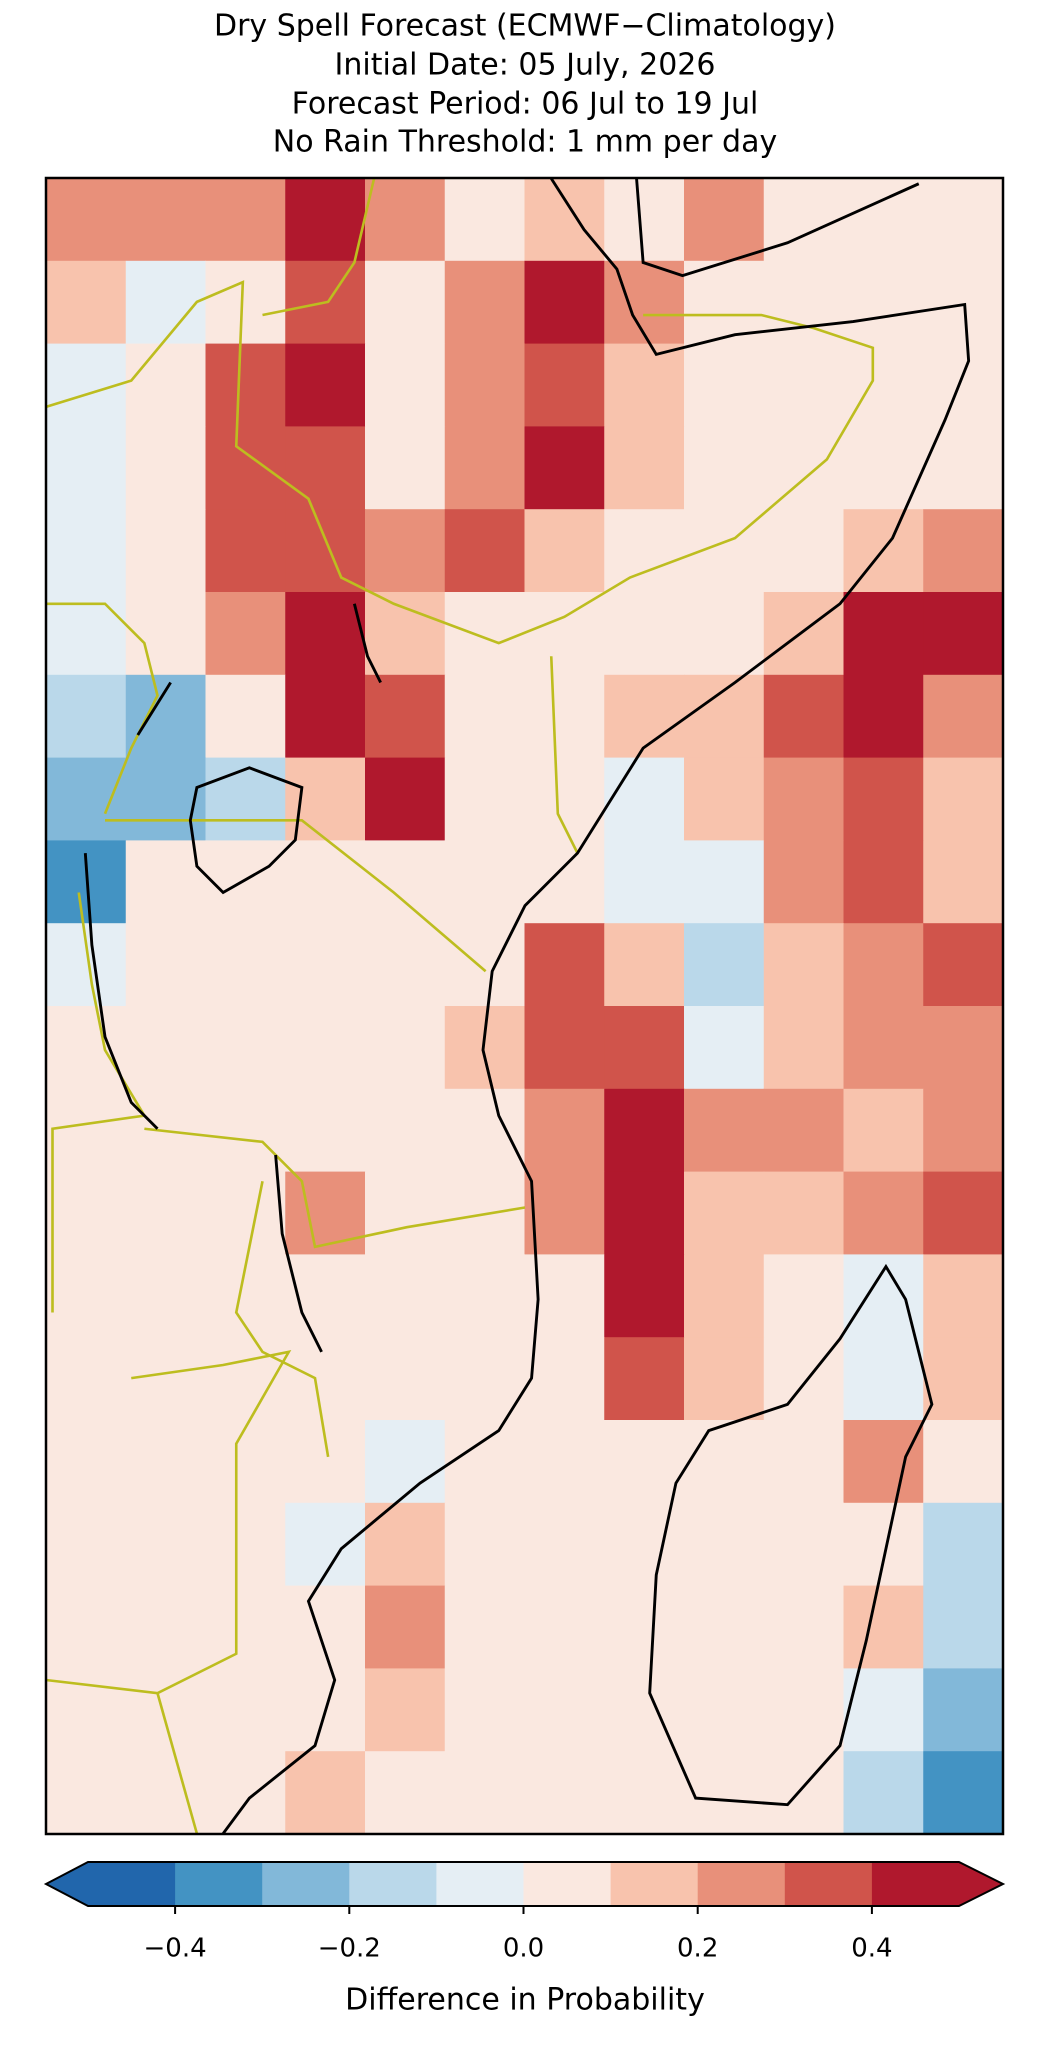 This screenshot has width=1050, height=2064. Describe the element at coordinates (525, 142) in the screenshot. I see `title-line: No Rain Threshold: 1 mm per day` at that location.